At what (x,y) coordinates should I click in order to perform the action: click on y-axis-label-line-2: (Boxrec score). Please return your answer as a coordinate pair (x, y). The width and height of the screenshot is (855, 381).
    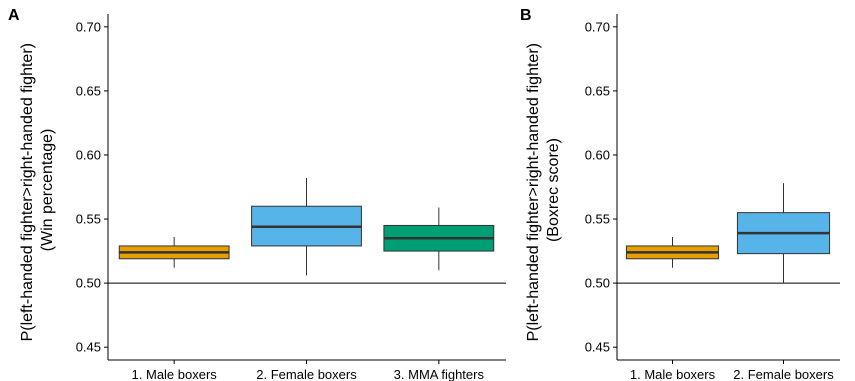
    Looking at the image, I should click on (553, 190).